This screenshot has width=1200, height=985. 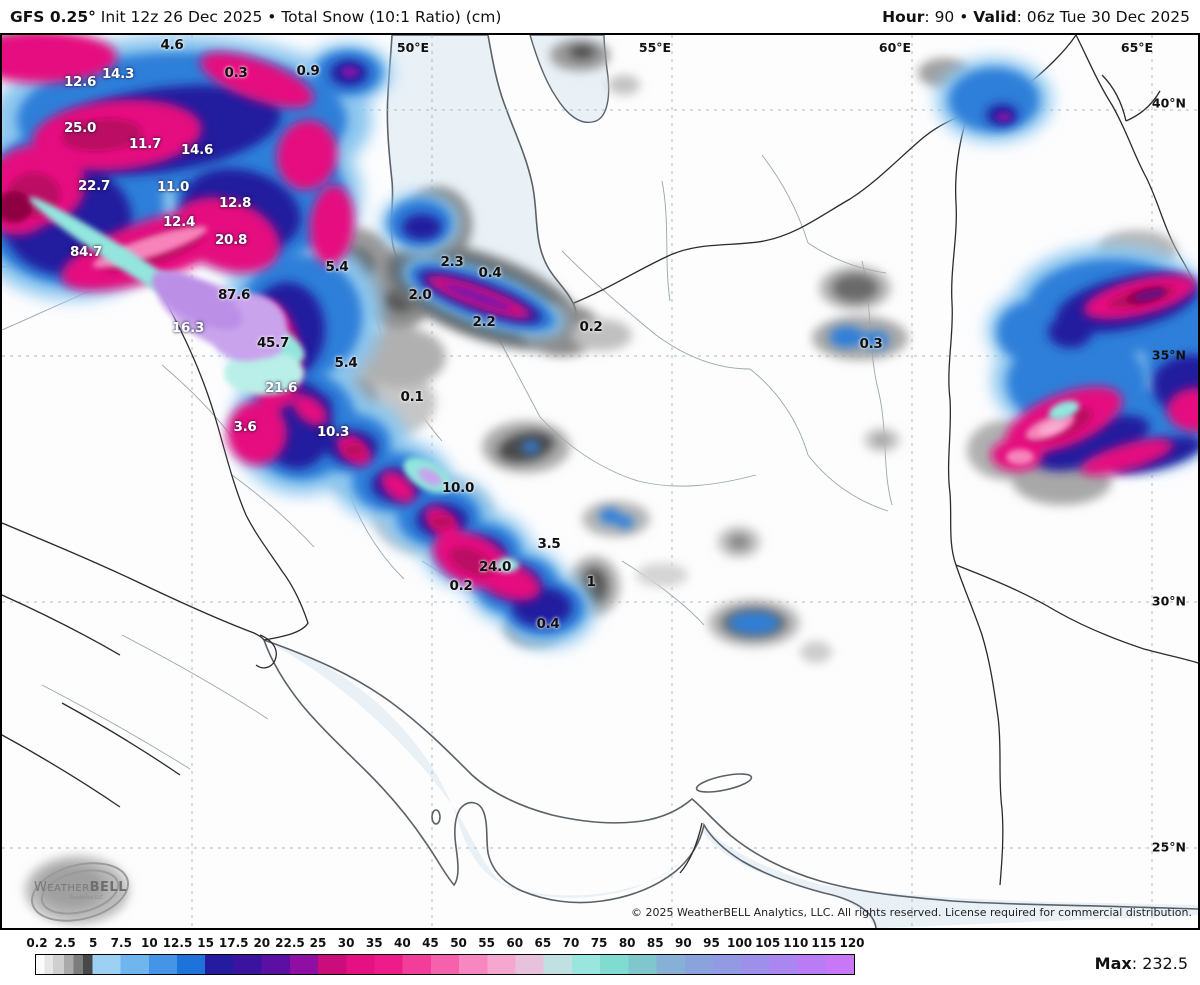 I want to click on logo-bell: BELL, so click(x=108, y=887).